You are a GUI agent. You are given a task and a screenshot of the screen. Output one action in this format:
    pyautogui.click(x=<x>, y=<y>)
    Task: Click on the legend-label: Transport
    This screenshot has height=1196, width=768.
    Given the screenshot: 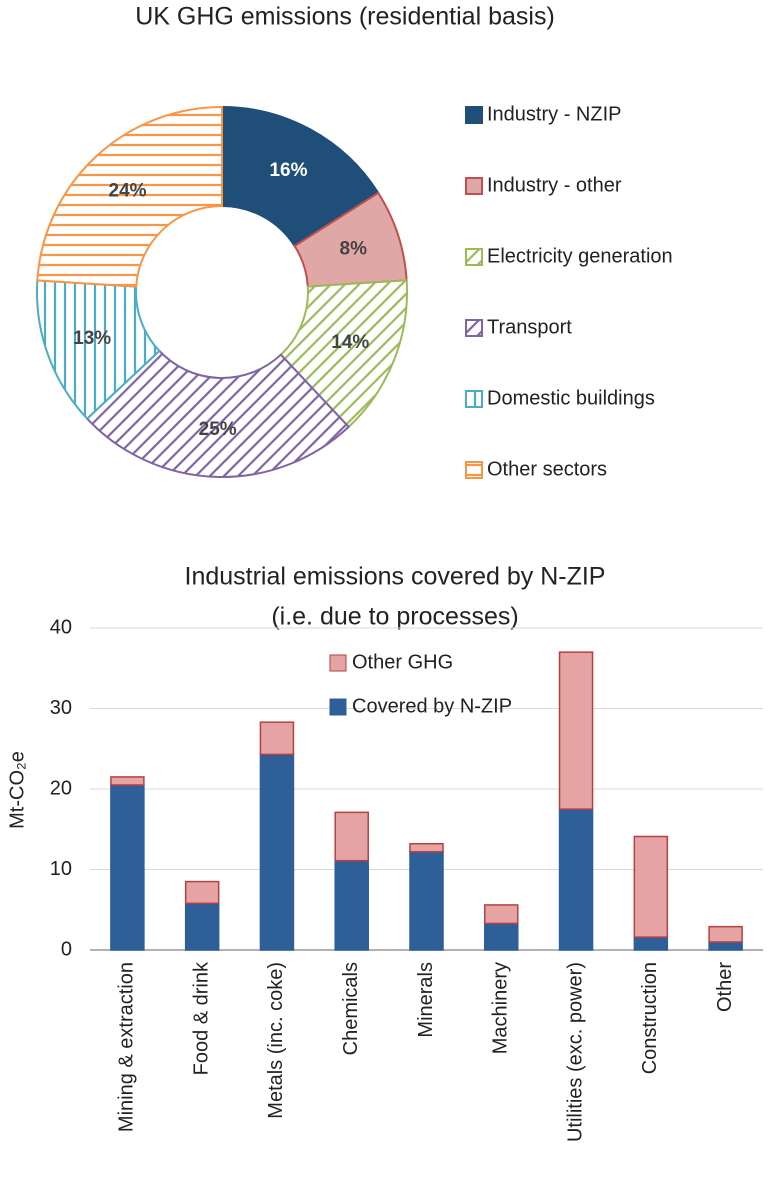 What is the action you would take?
    pyautogui.click(x=529, y=327)
    